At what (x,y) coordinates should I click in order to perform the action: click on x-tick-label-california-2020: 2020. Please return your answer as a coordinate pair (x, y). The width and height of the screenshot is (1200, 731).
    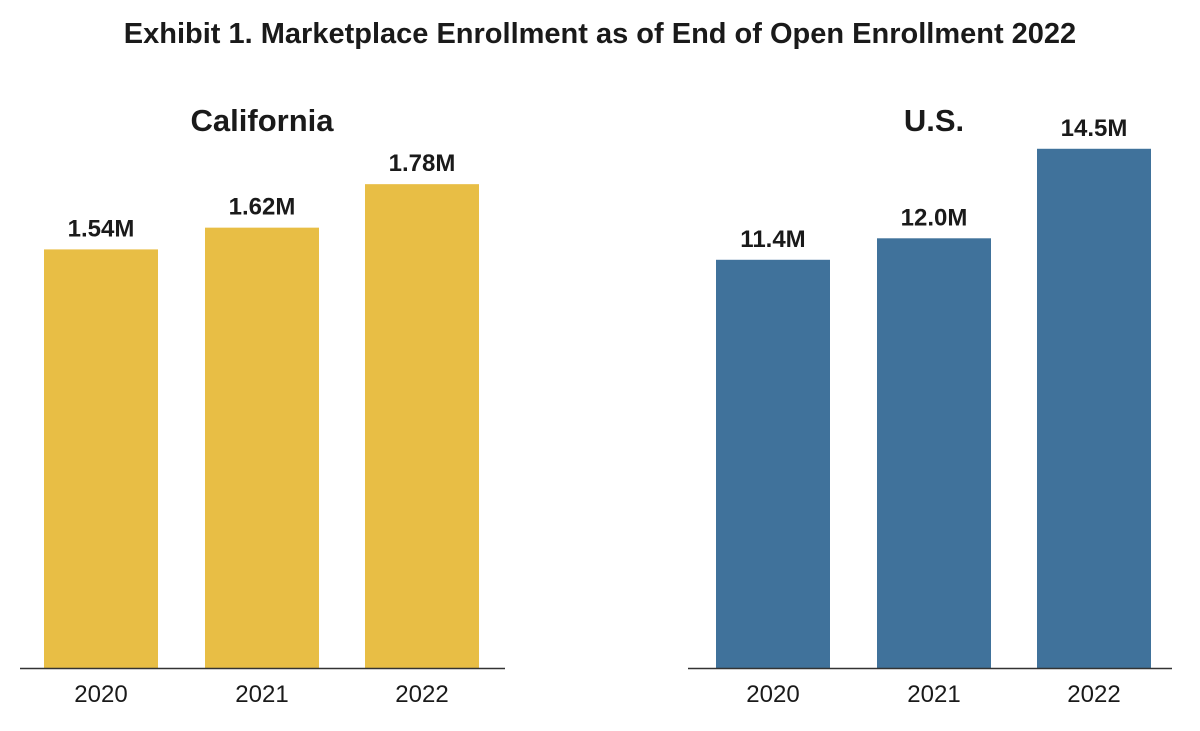
    Looking at the image, I should click on (100, 694).